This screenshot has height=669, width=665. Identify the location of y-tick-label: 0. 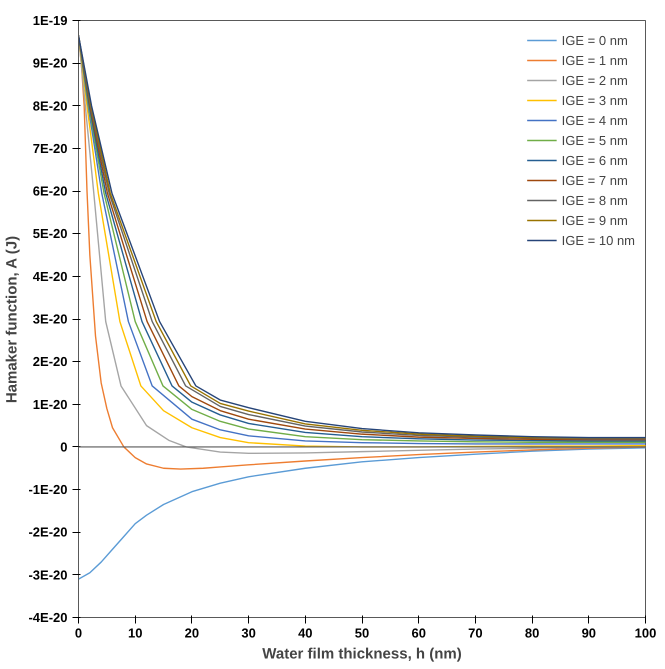
(64, 446).